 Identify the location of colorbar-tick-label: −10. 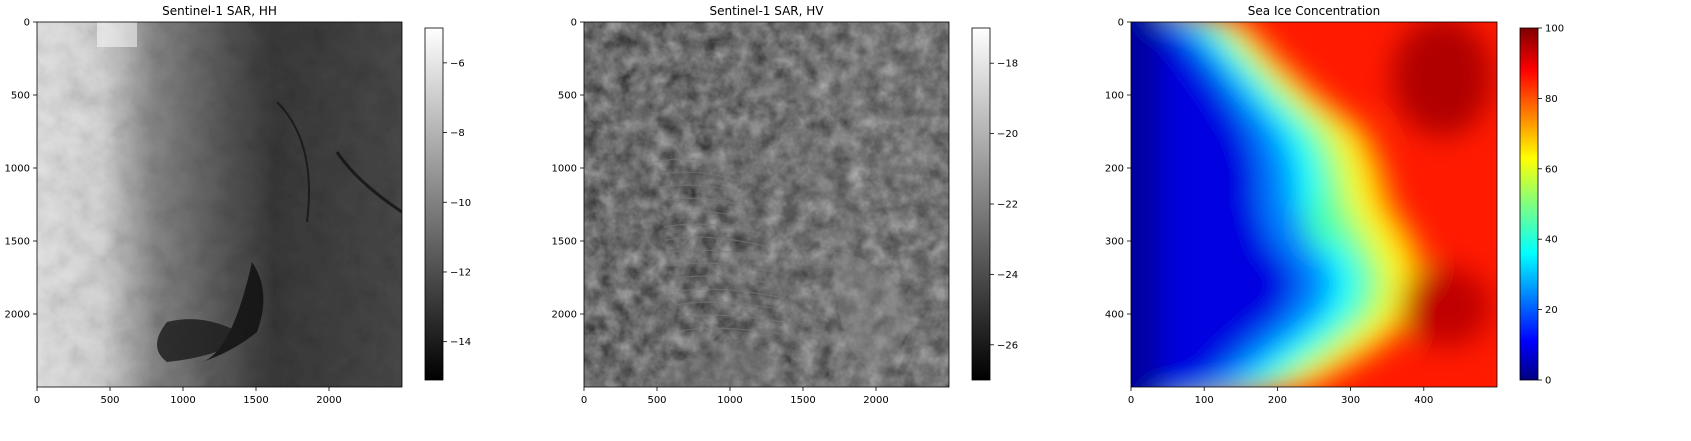
(460, 203).